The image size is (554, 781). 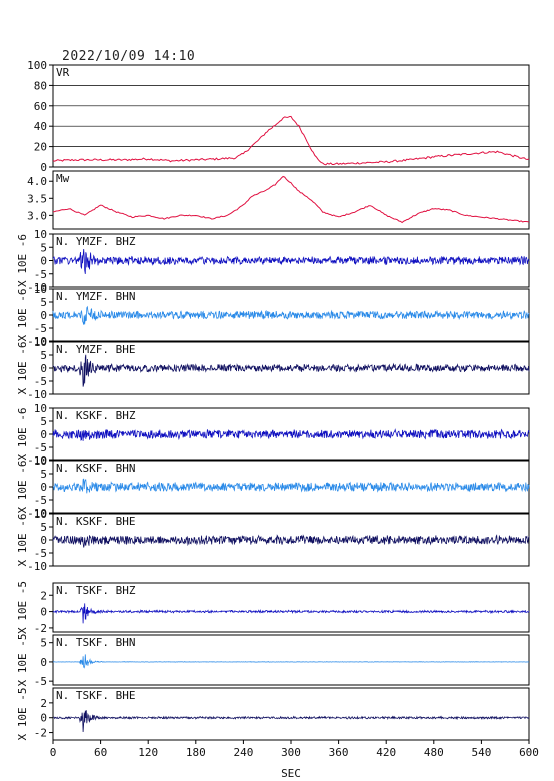 I want to click on panel-label: N. KSKF. BHZ, so click(x=96, y=415).